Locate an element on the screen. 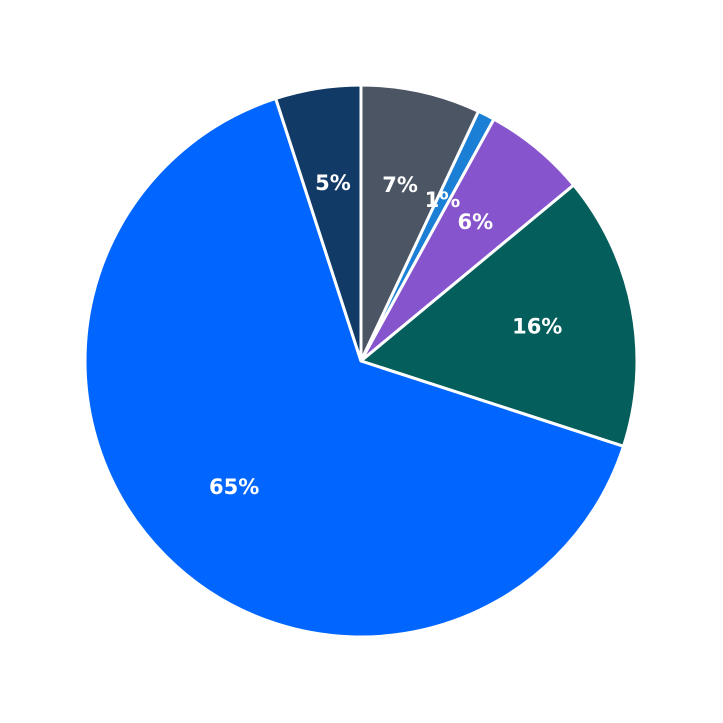 This screenshot has height=723, width=723. slice-label: 16% is located at coordinates (537, 326).